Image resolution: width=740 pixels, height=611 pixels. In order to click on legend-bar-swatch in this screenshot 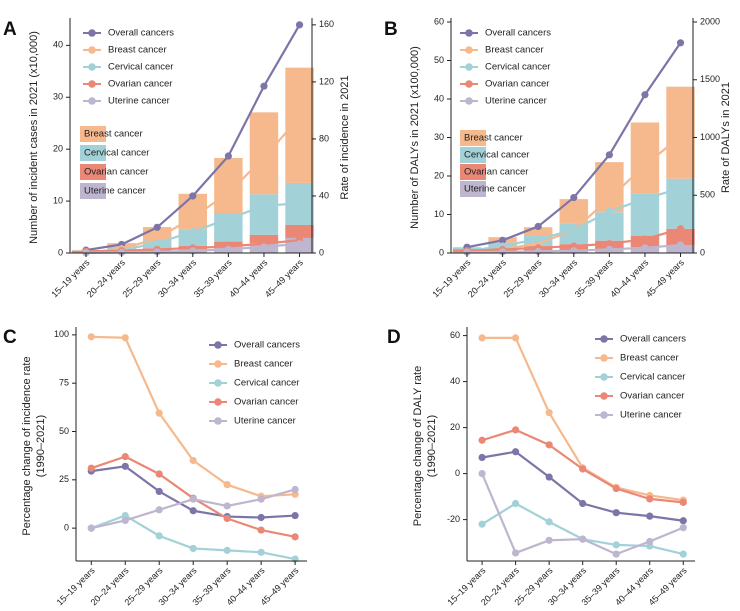, I will do `click(473, 155)`.